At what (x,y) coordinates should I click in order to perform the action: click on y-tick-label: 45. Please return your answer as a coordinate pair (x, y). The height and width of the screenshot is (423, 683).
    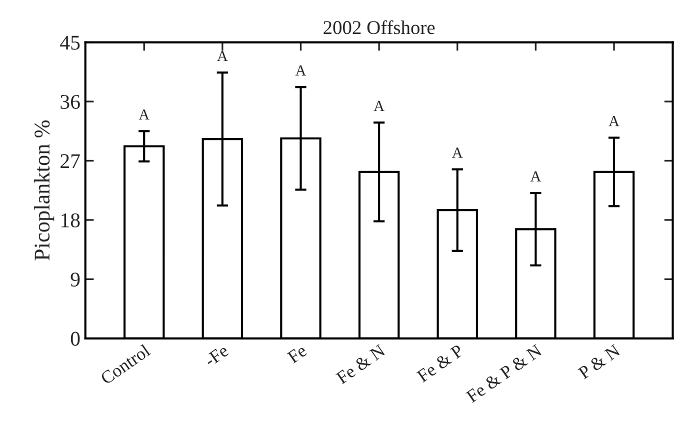
    Looking at the image, I should click on (70, 43).